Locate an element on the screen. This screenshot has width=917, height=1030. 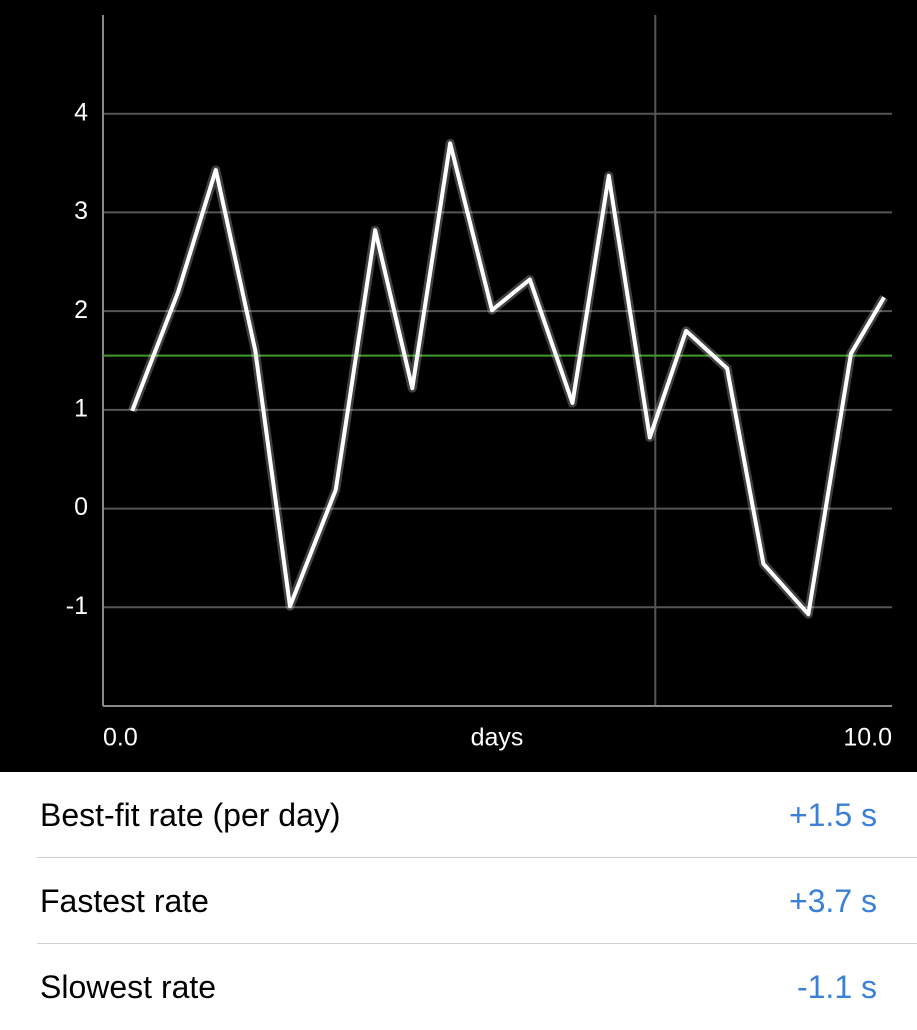
row-value: +3.7 s is located at coordinates (832, 901).